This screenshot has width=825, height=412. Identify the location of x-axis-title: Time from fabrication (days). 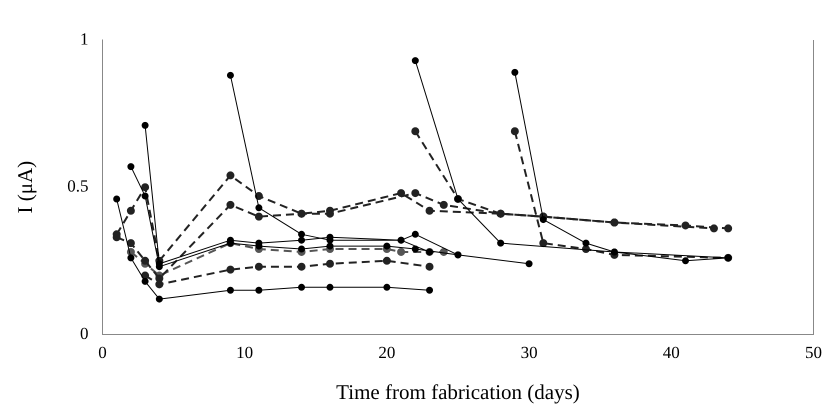
(458, 392).